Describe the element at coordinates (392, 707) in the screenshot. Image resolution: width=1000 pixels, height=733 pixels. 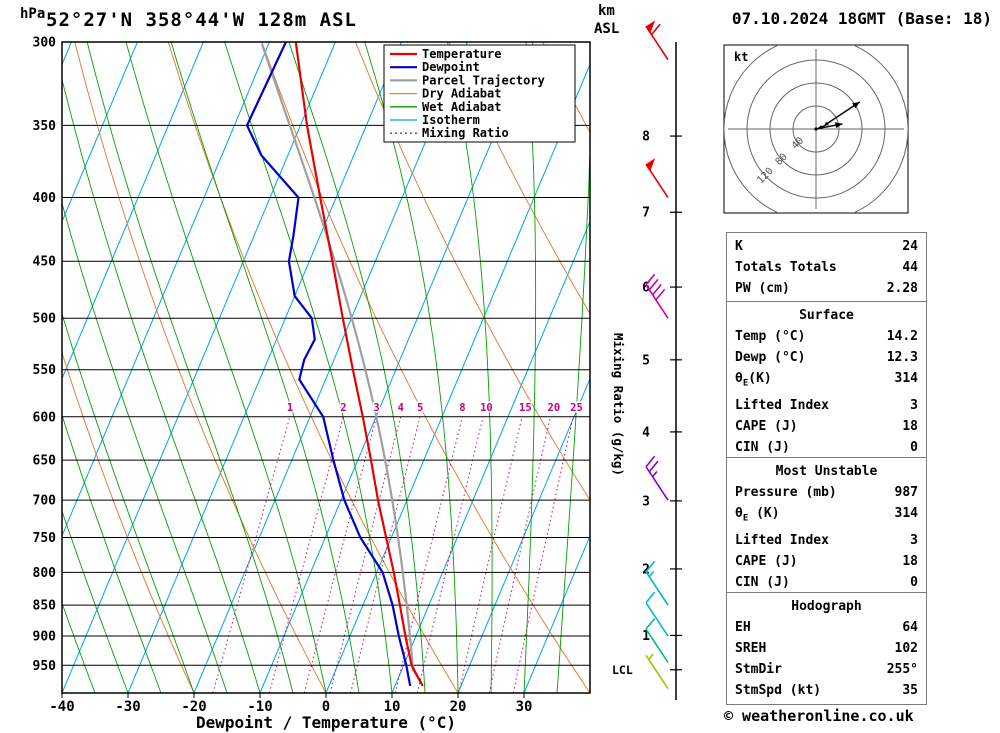
I see `temp-tick-label: 10` at that location.